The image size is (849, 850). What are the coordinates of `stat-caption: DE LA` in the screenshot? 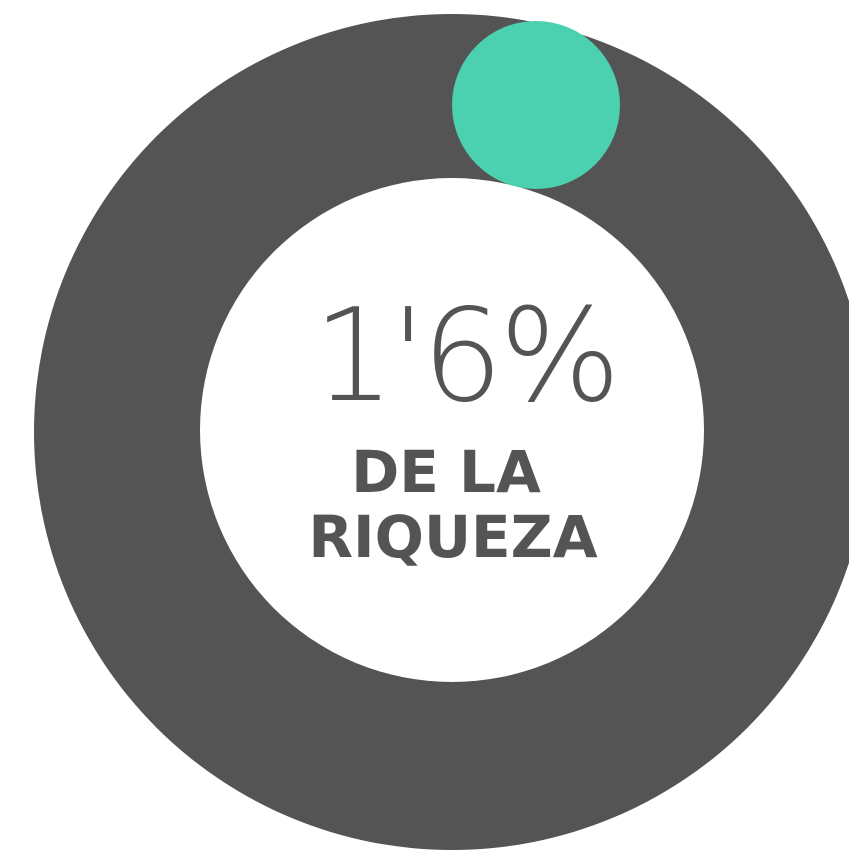 It's located at (446, 472).